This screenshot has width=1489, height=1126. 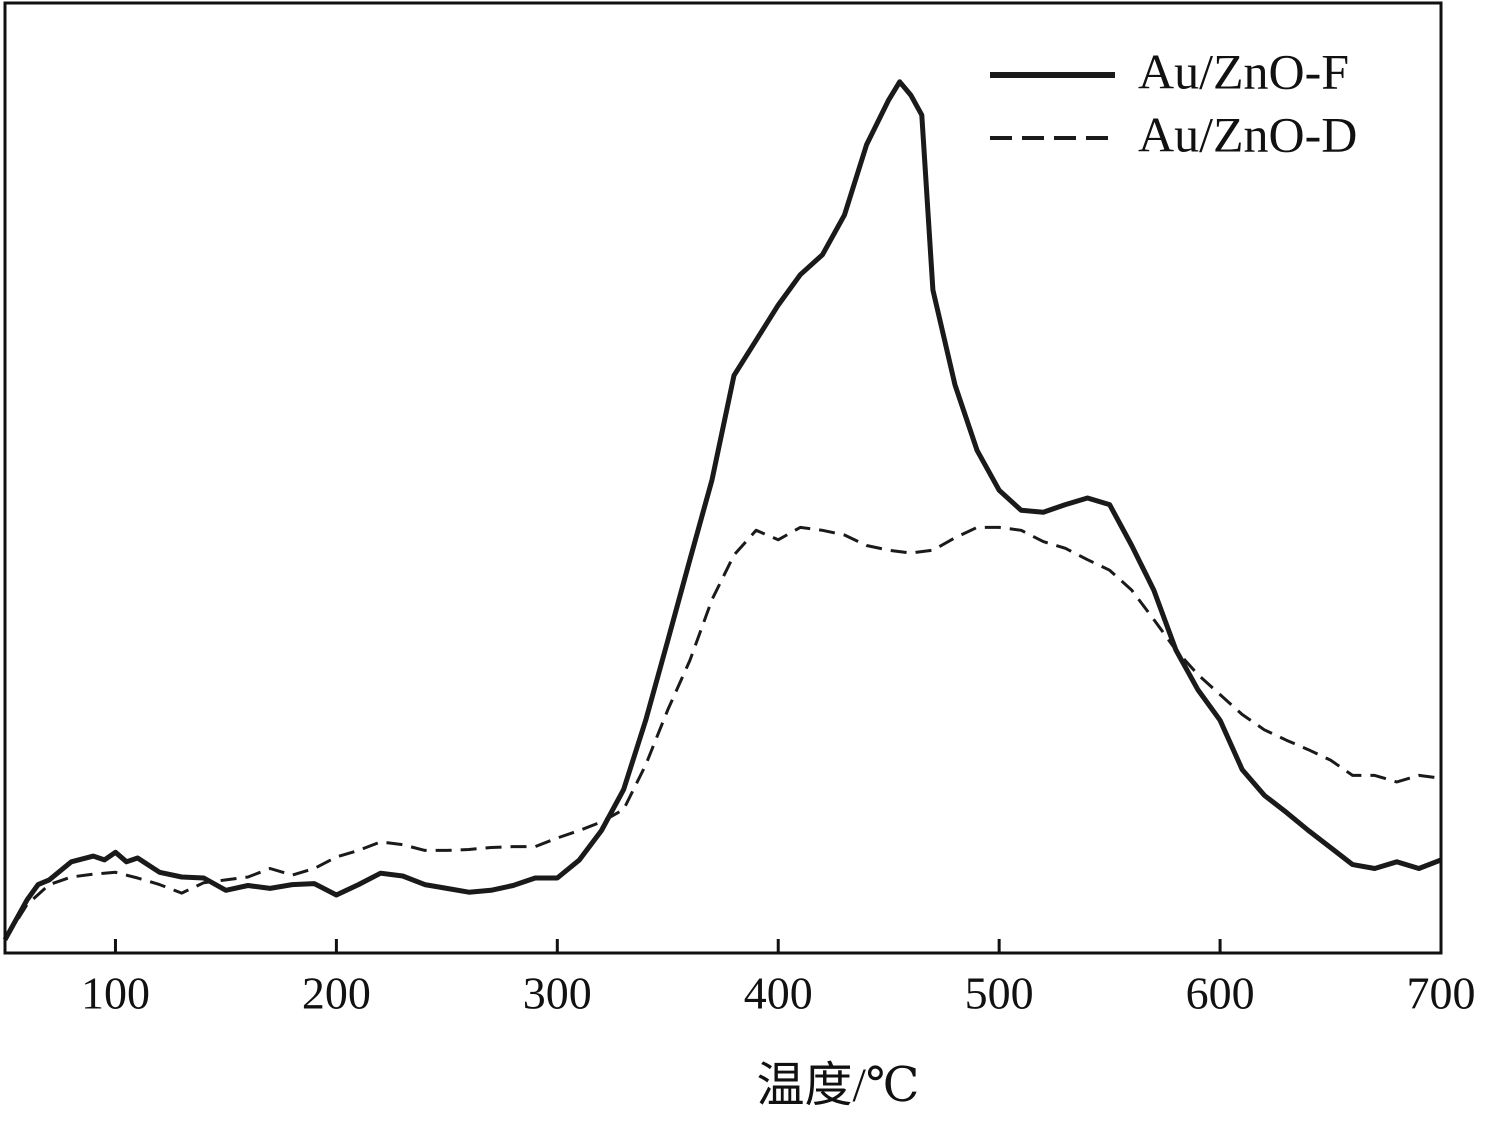 I want to click on x-tick-label: 600, so click(x=1220, y=993).